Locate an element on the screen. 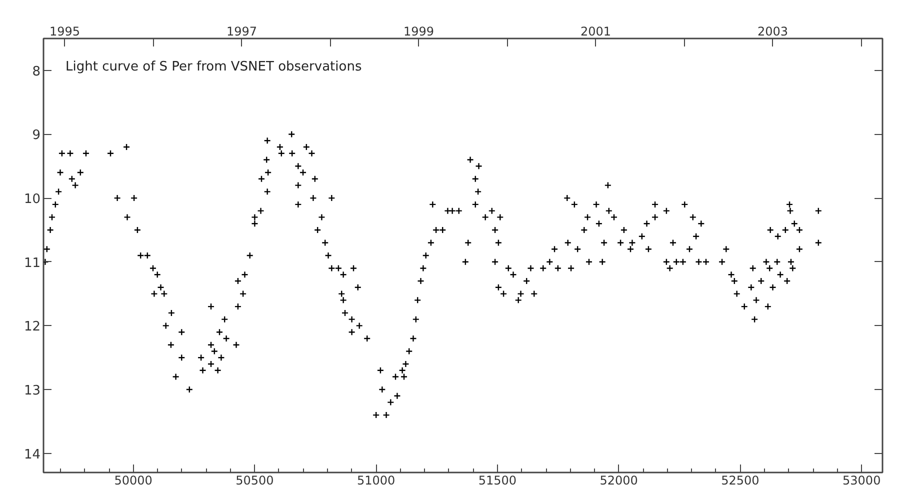 Image resolution: width=902 pixels, height=493 pixels. x2-tick-label: 1997 is located at coordinates (242, 31).